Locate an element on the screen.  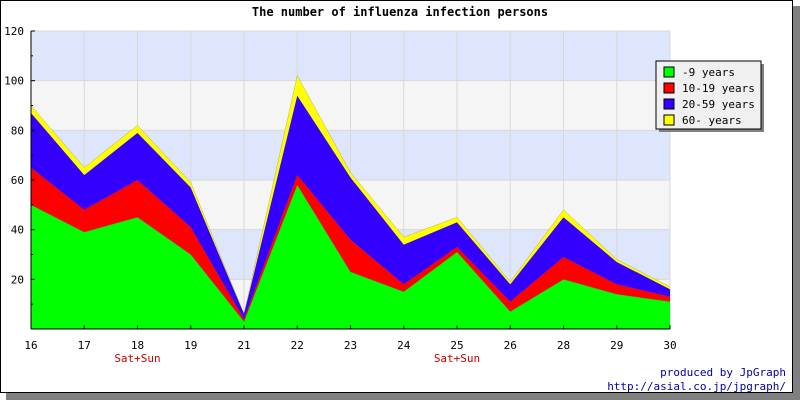
x-tick-label: 29 is located at coordinates (616, 345).